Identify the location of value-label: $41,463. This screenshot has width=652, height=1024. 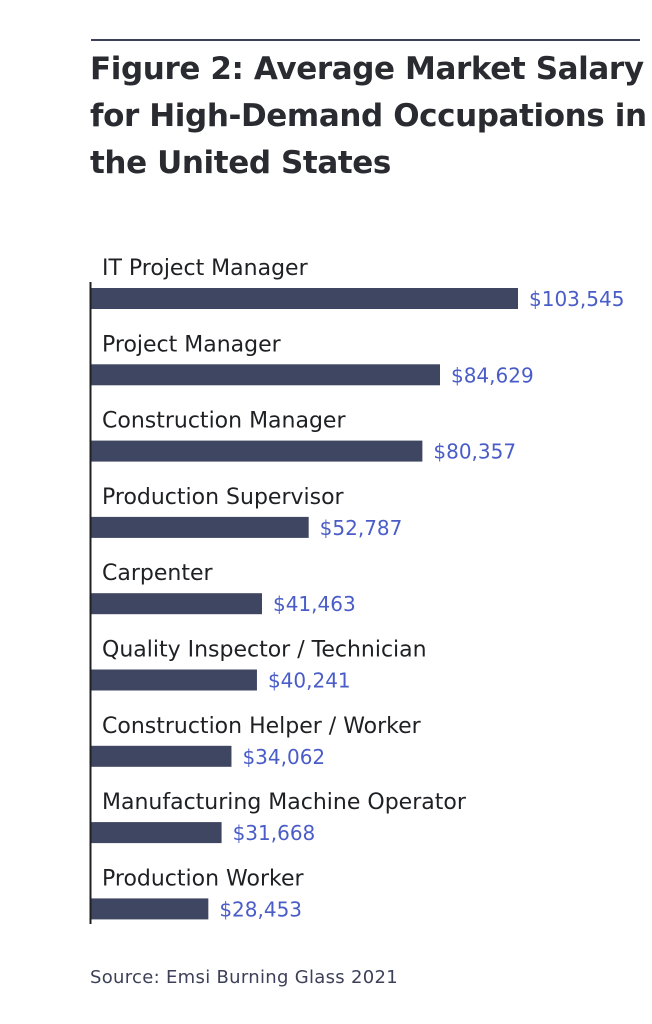
(314, 604).